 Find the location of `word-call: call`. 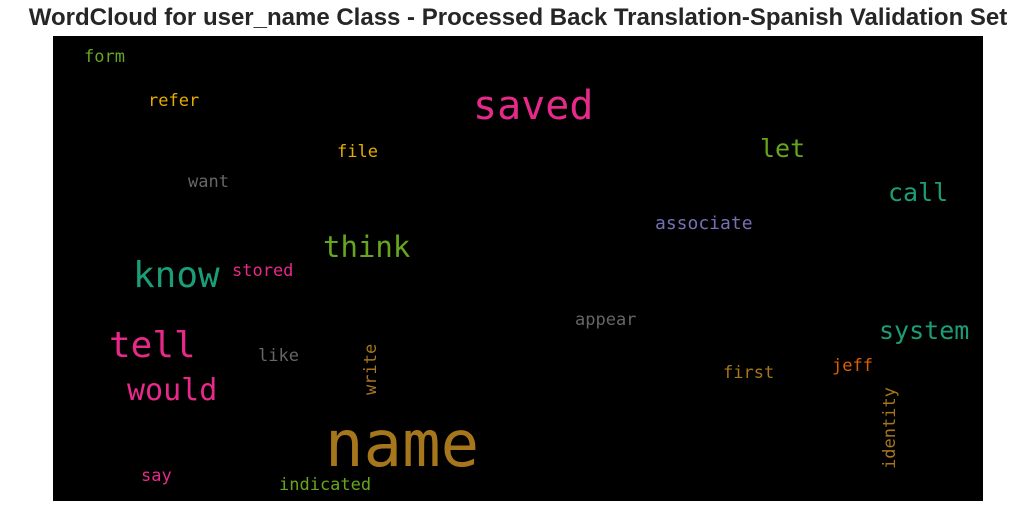

word-call: call is located at coordinates (918, 192).